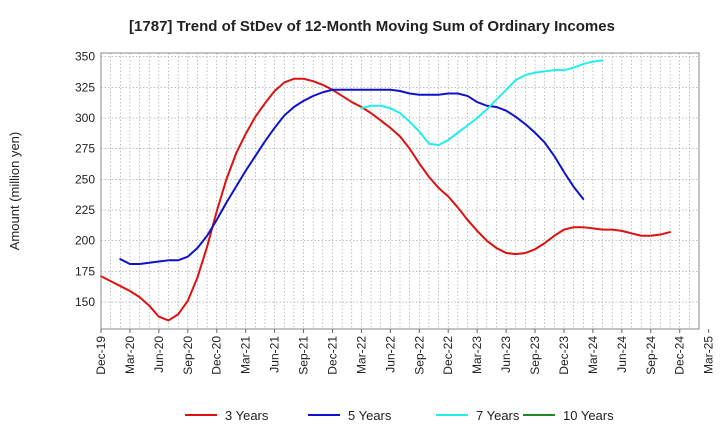  Describe the element at coordinates (101, 355) in the screenshot. I see `x-tick-label: Dec-19` at that location.